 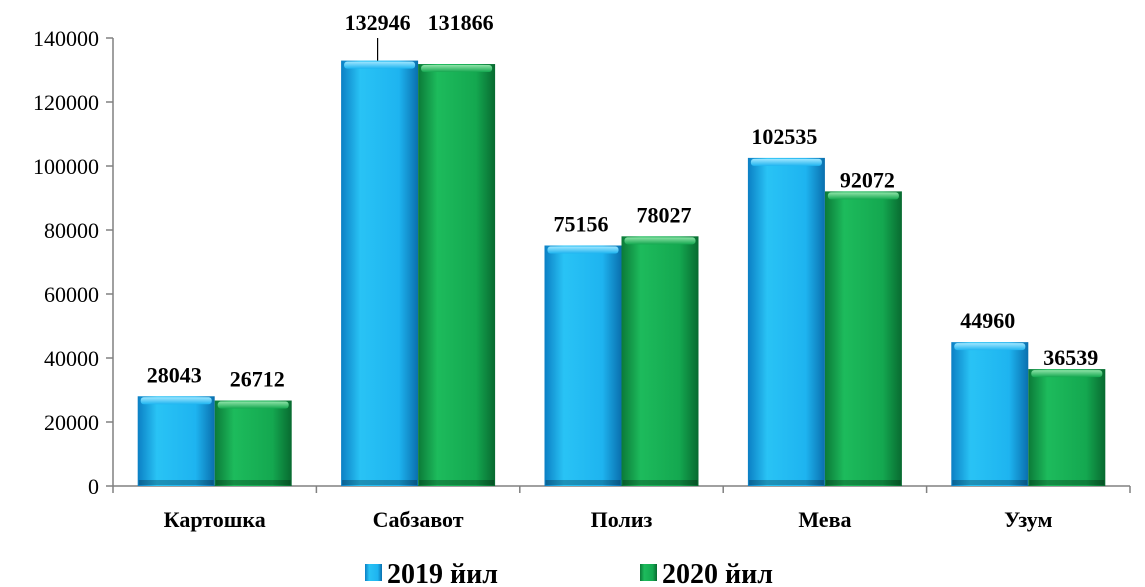 I want to click on data-label: 44960, so click(x=987, y=320).